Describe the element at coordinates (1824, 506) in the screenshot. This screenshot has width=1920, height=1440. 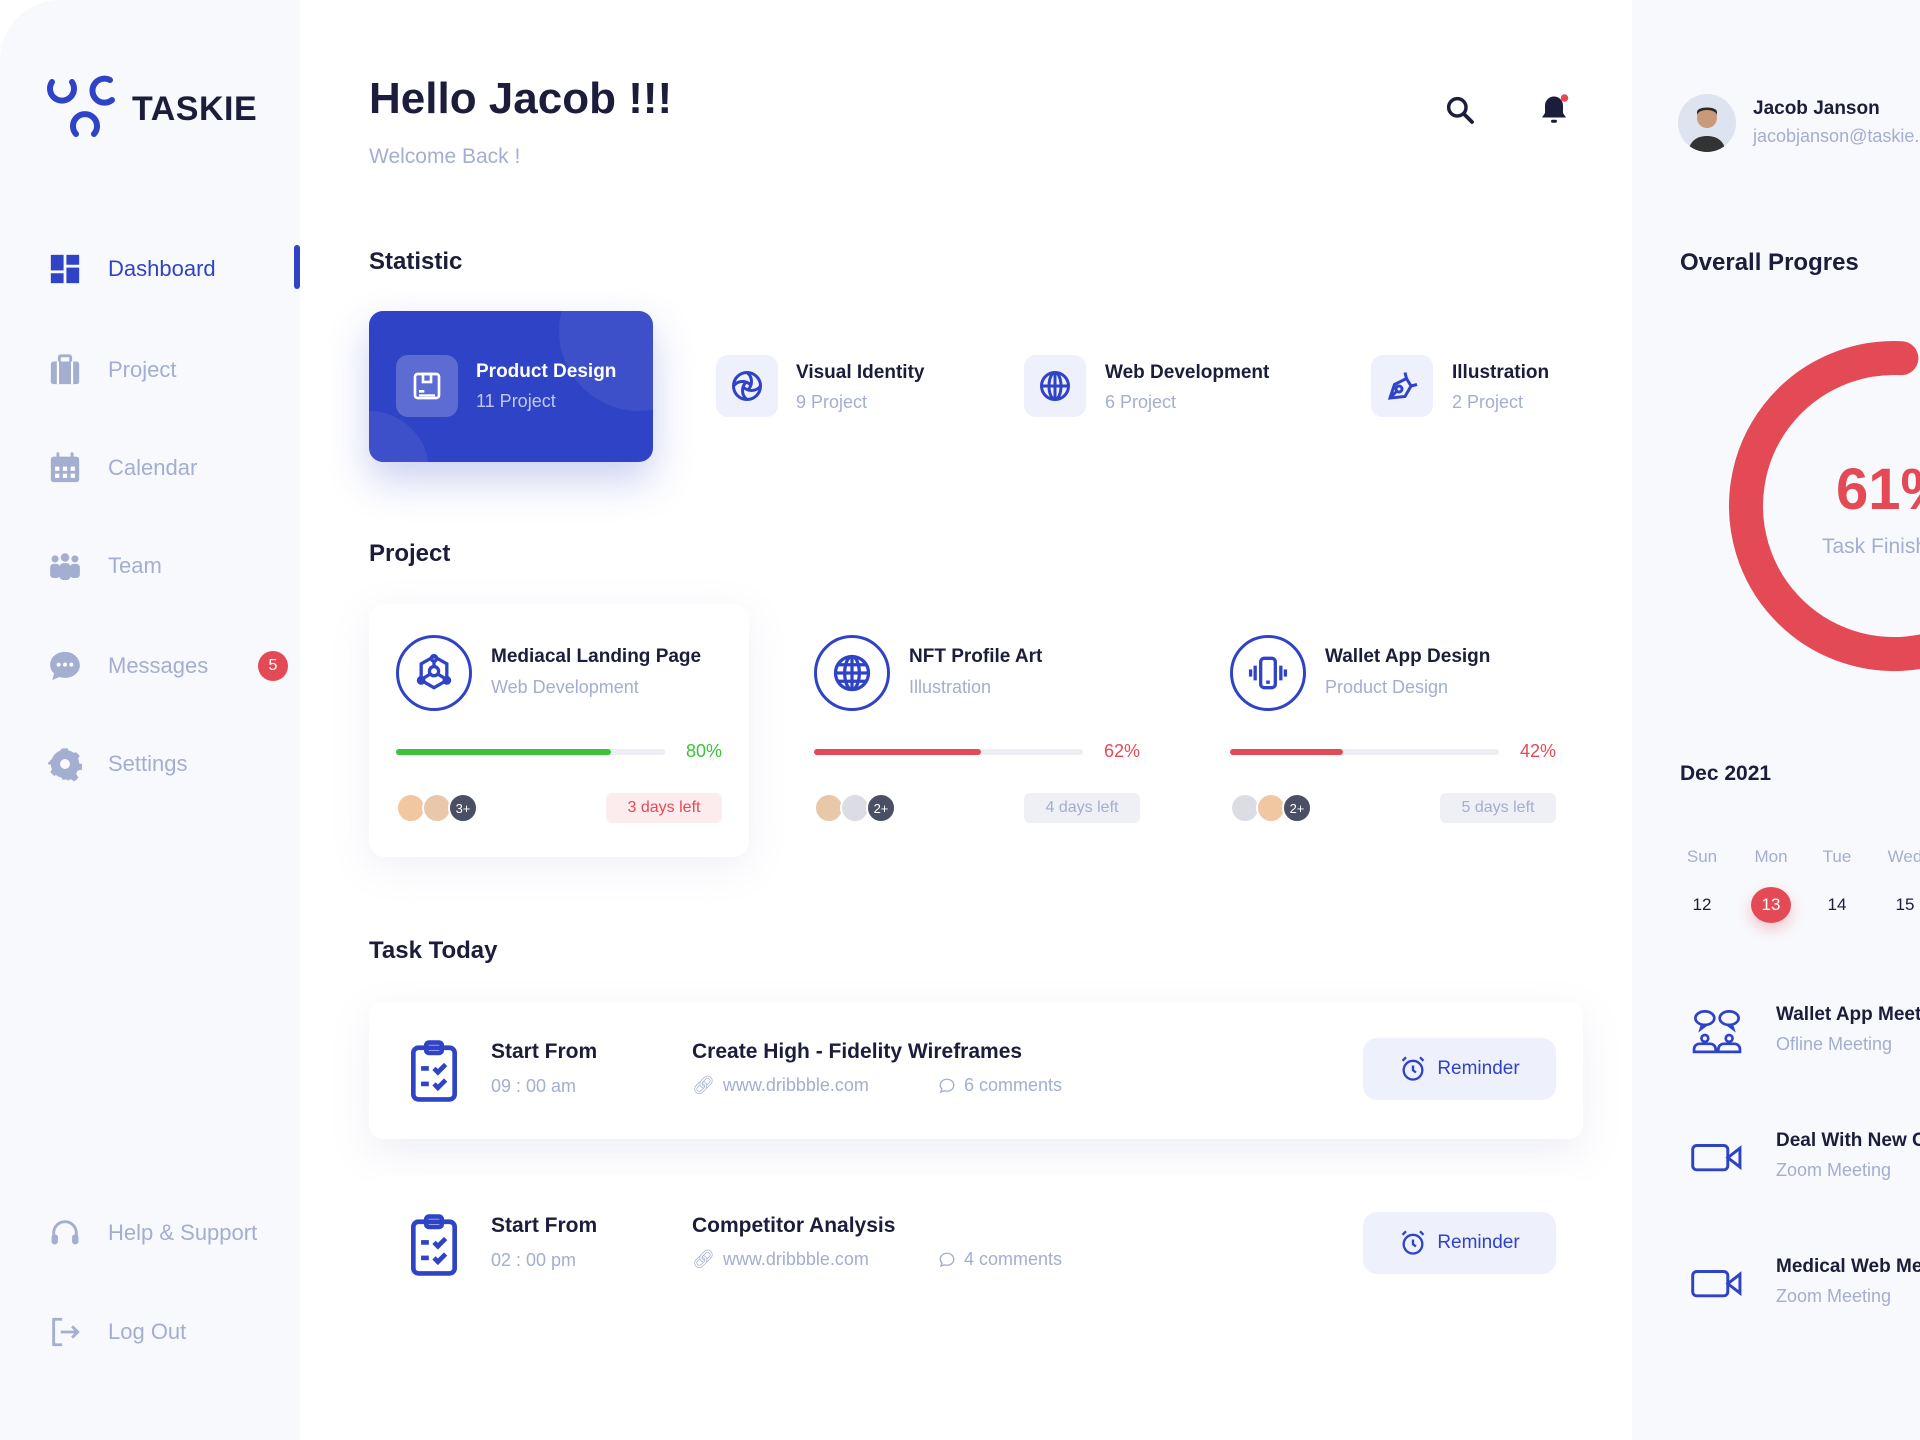
I see `progress-donut` at that location.